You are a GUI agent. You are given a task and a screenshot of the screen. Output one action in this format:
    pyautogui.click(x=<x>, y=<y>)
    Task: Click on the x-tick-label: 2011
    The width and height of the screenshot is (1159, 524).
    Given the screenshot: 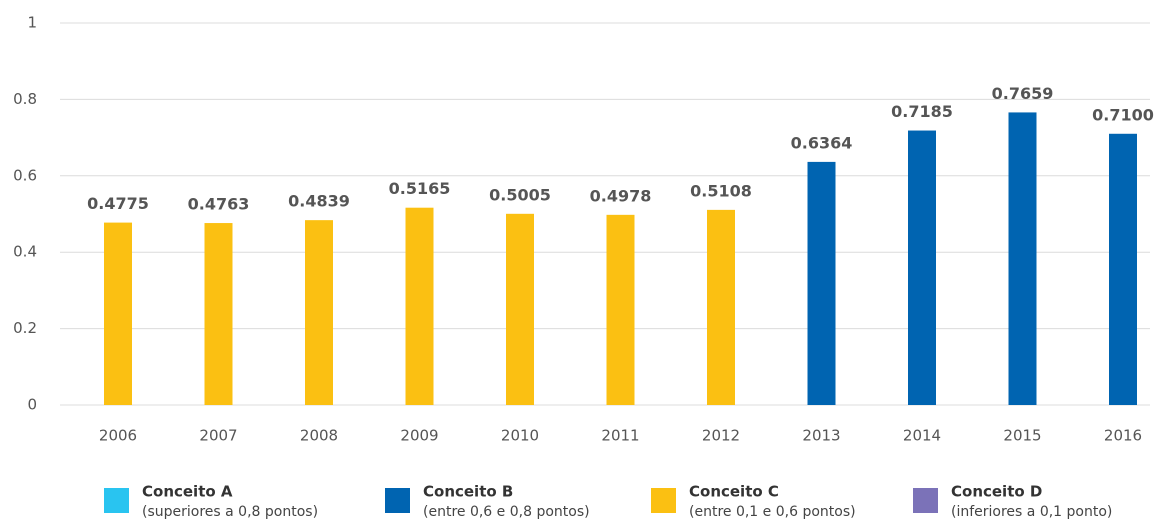 What is the action you would take?
    pyautogui.click(x=620, y=436)
    